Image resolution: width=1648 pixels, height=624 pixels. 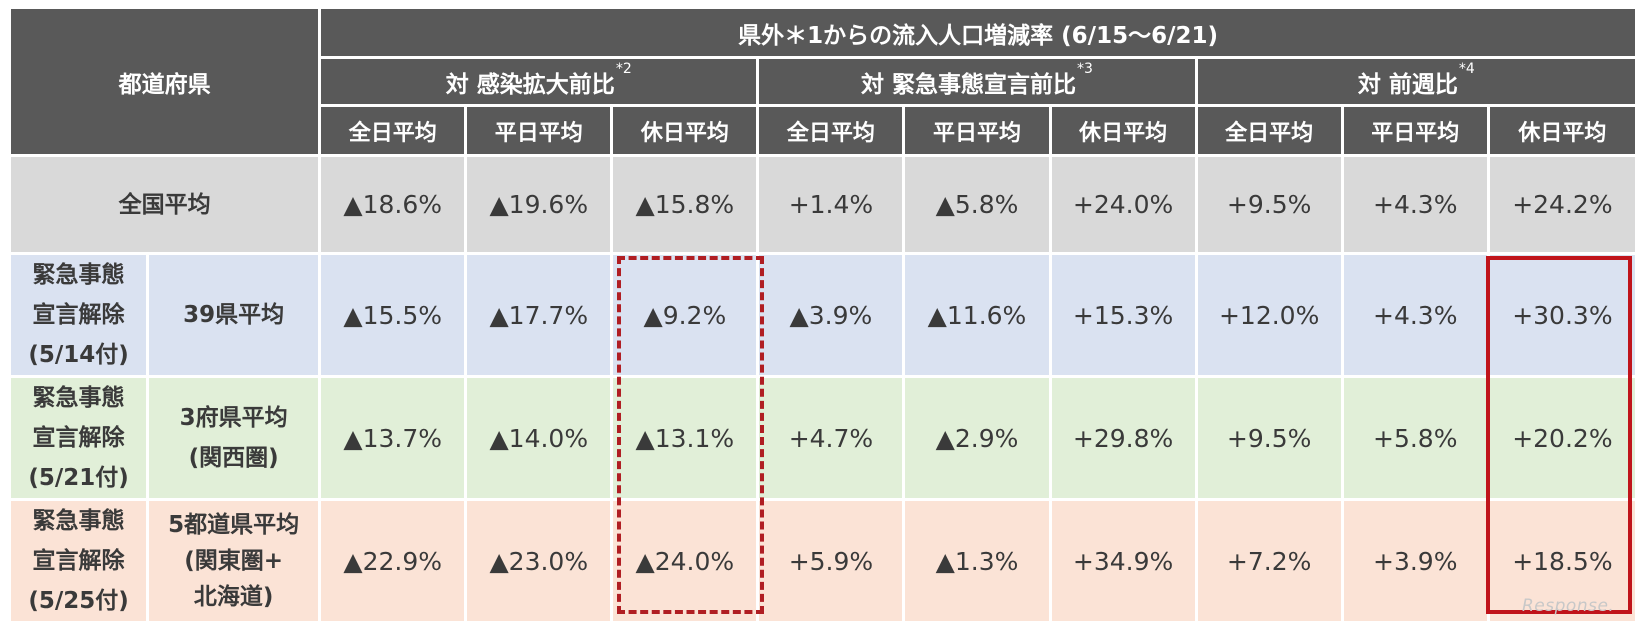 I want to click on row-label-39-prefectures: 39県平均, so click(x=234, y=315).